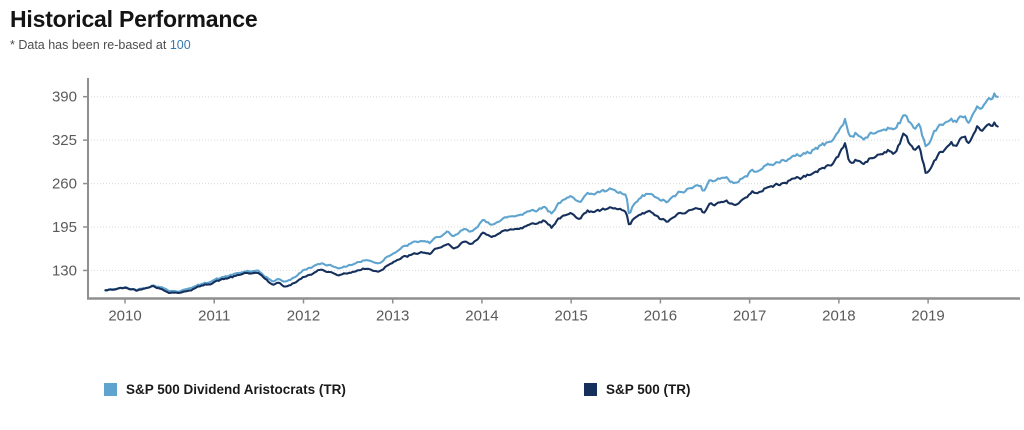  Describe the element at coordinates (570, 316) in the screenshot. I see `x-axis-tick-label: 2015` at that location.